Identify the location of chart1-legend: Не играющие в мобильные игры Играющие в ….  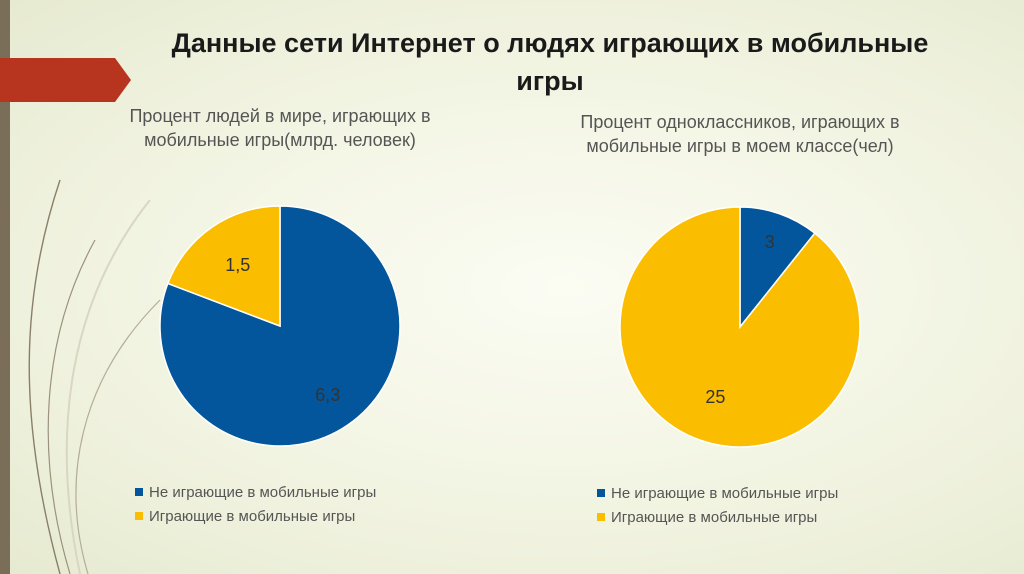
(255, 504).